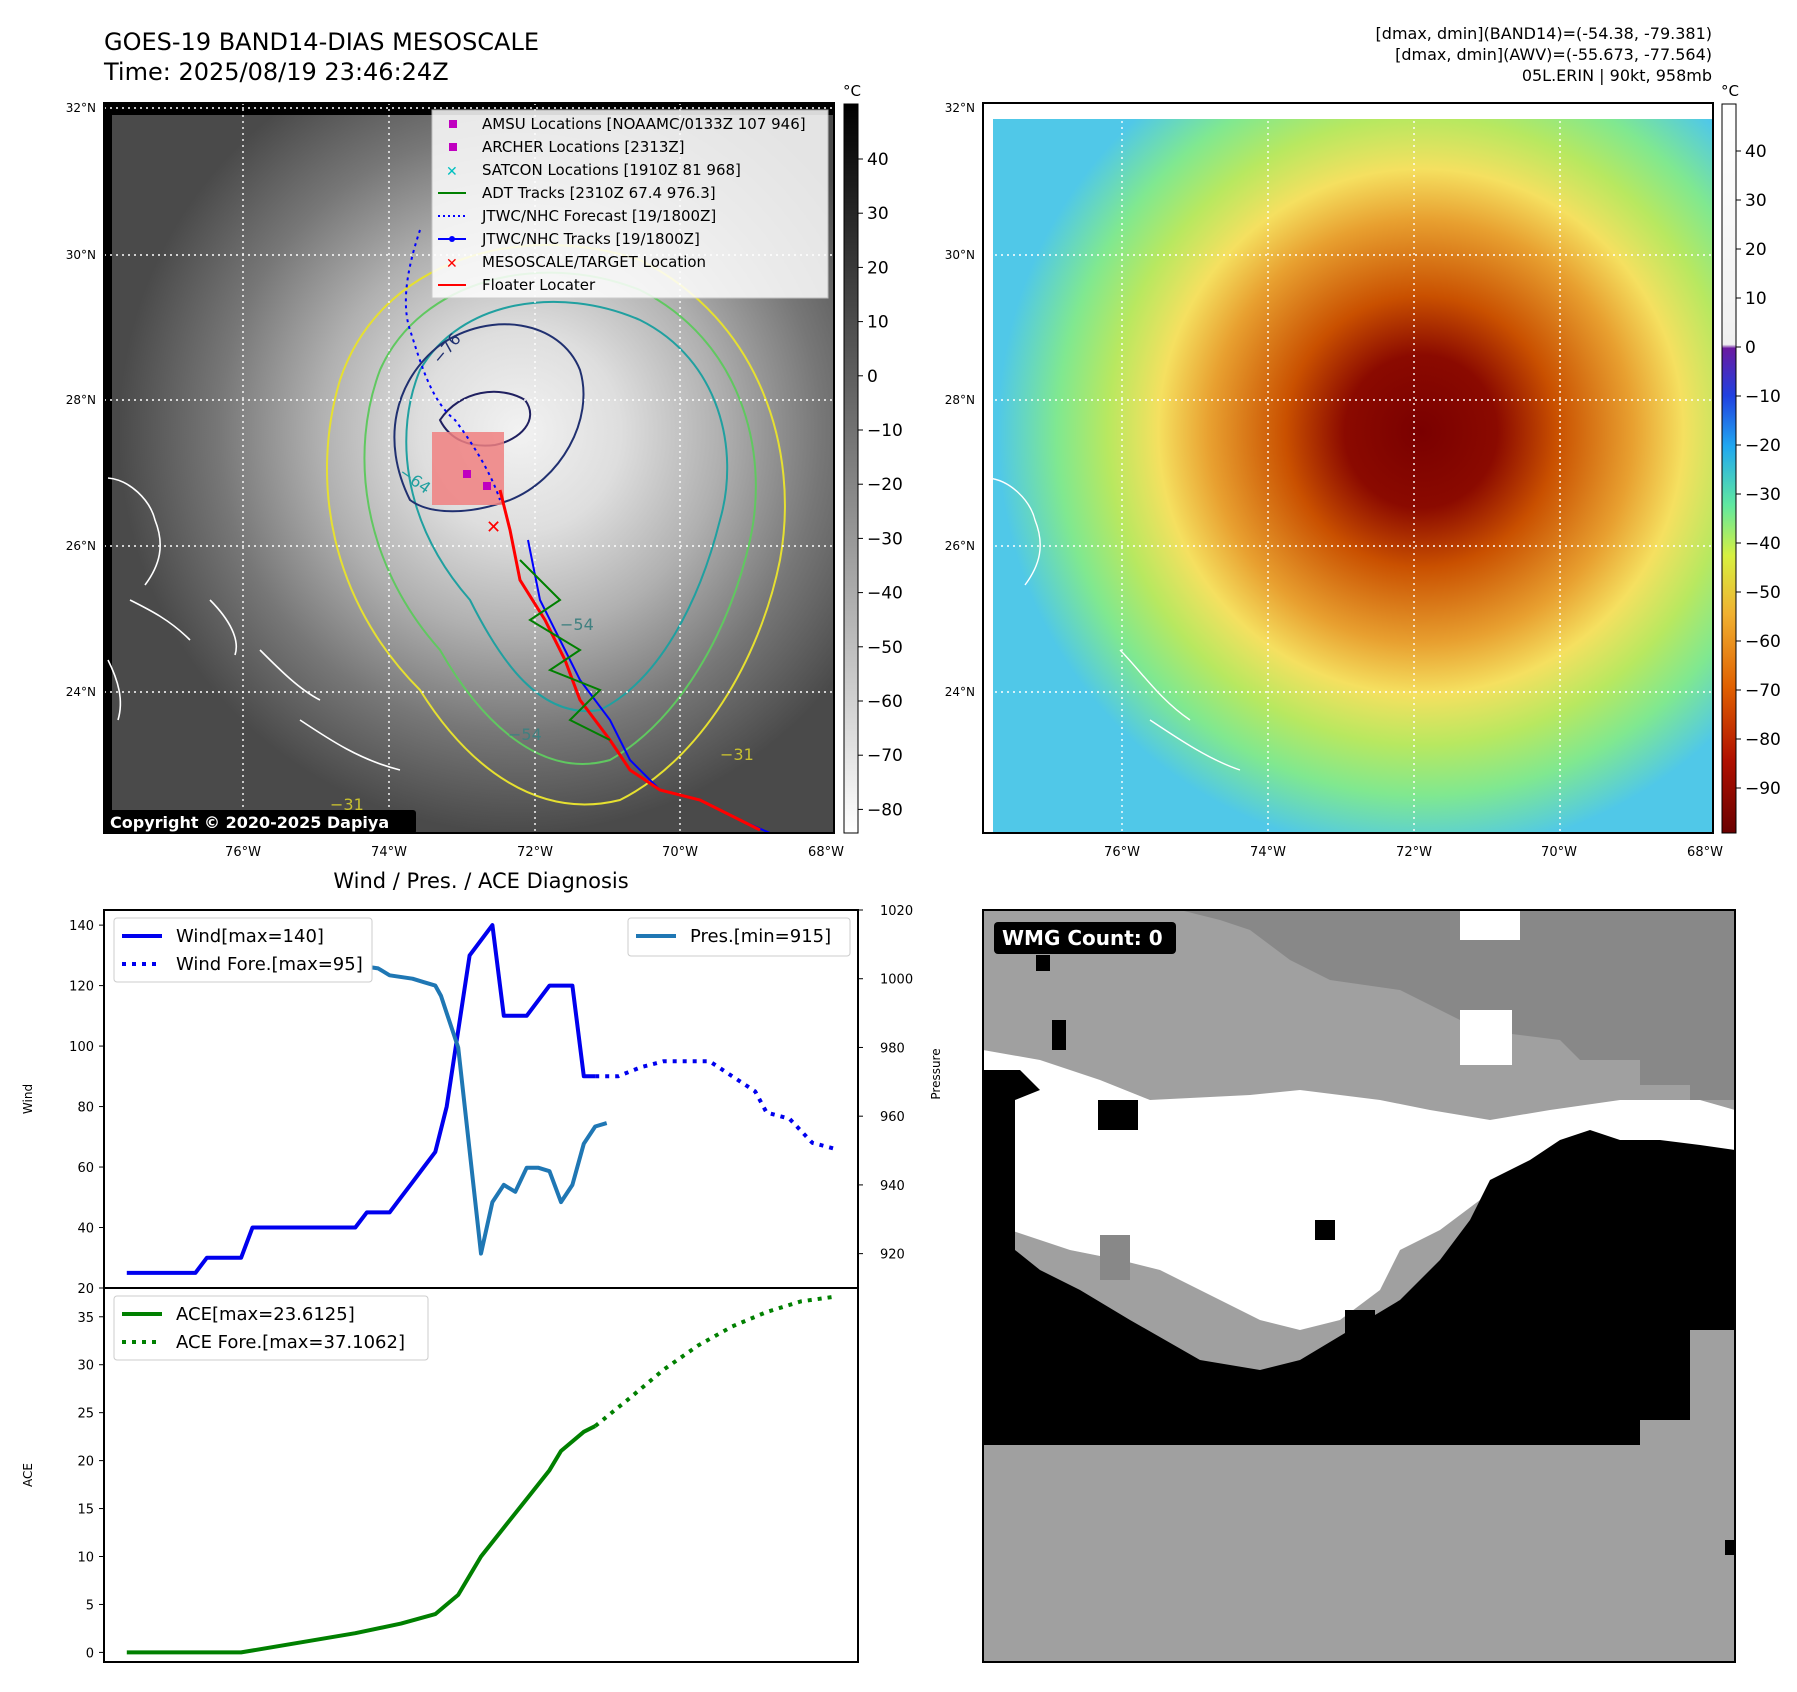  Describe the element at coordinates (517, 285) in the screenshot. I see `legend-entry: Floater Locater` at that location.